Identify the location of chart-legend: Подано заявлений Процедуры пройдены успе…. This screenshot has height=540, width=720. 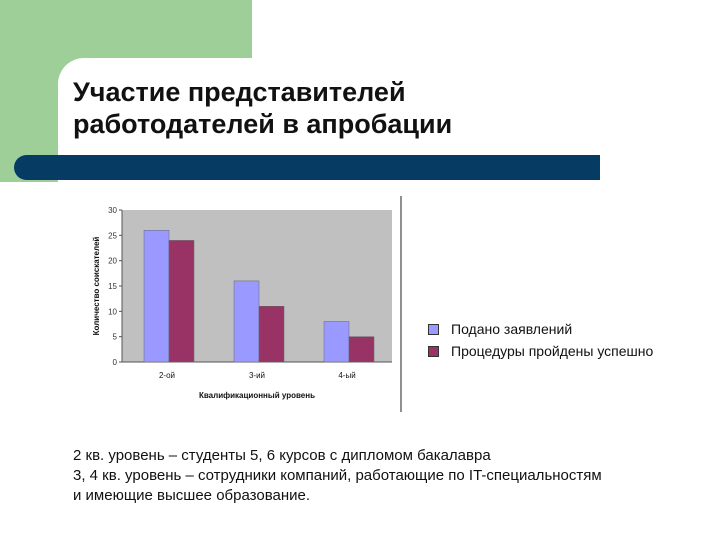
(540, 340).